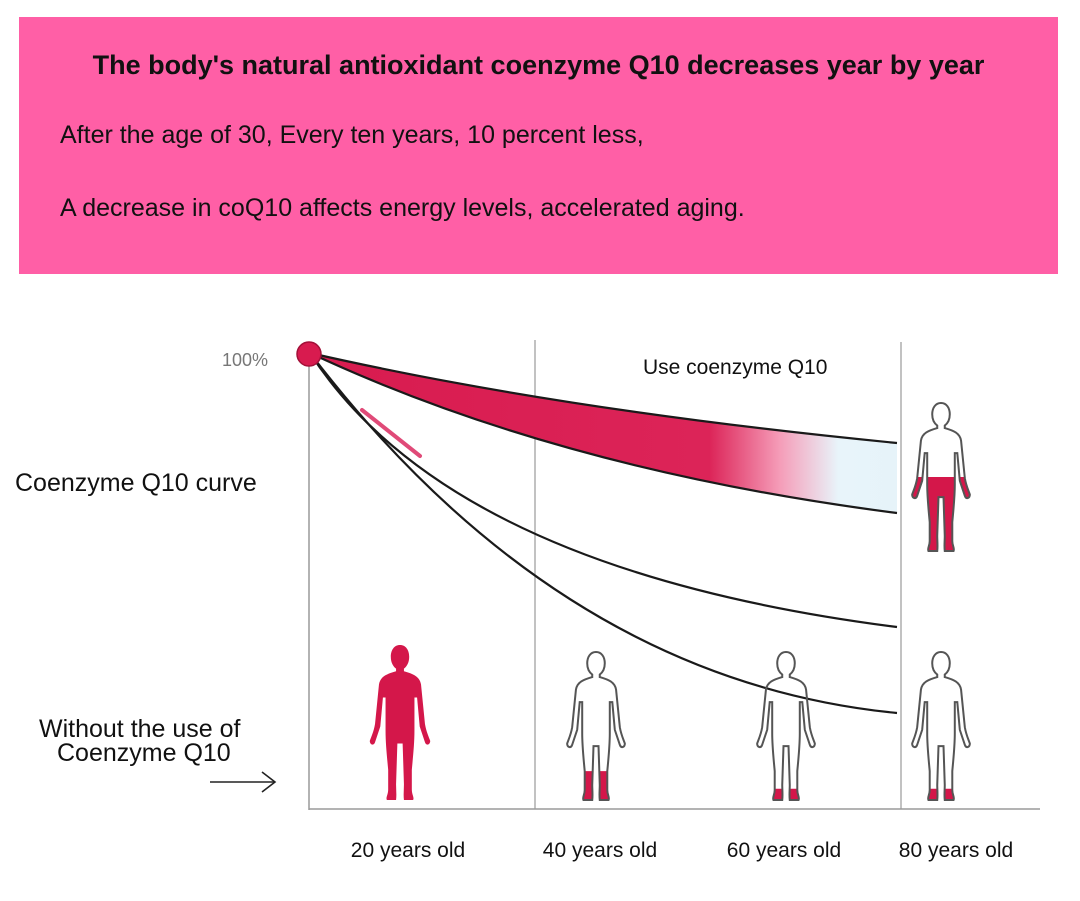  I want to click on use-coenzyme-lower-curve, so click(603, 433).